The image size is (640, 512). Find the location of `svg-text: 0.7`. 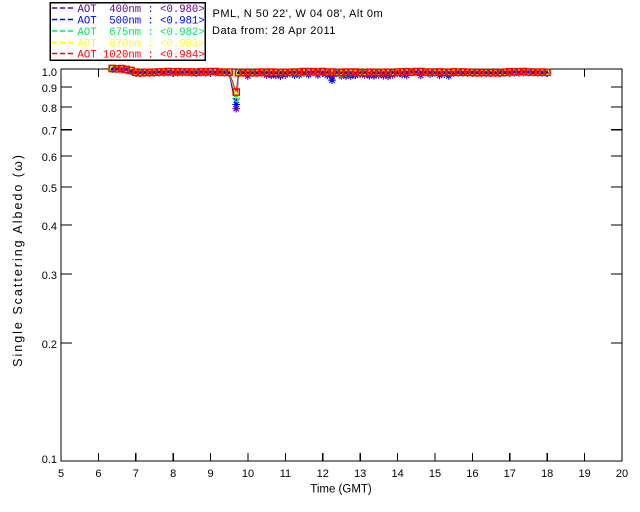

svg-text: 0.7 is located at coordinates (49, 132).